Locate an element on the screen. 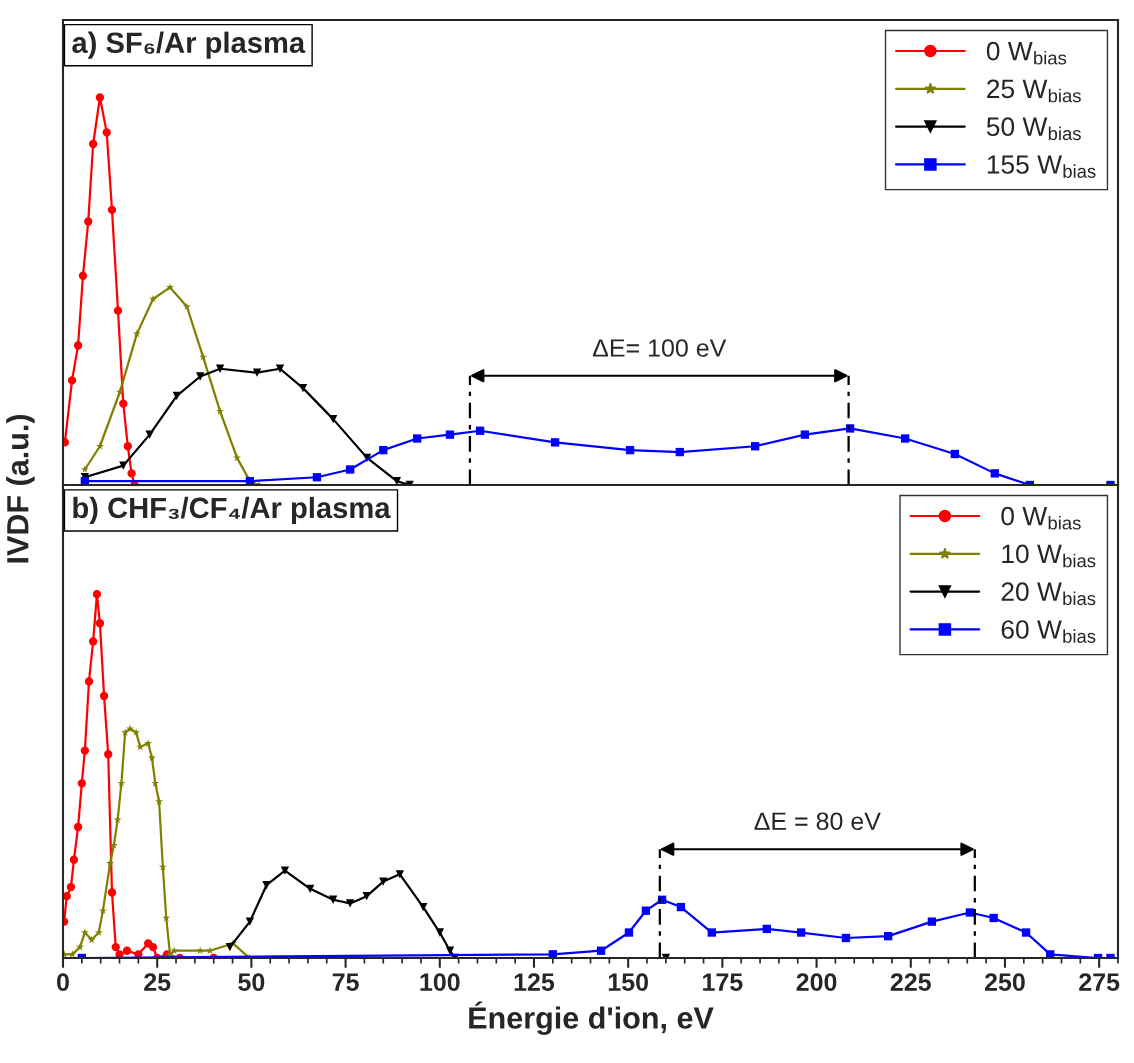  x-tick-label: 0 is located at coordinates (63, 982).